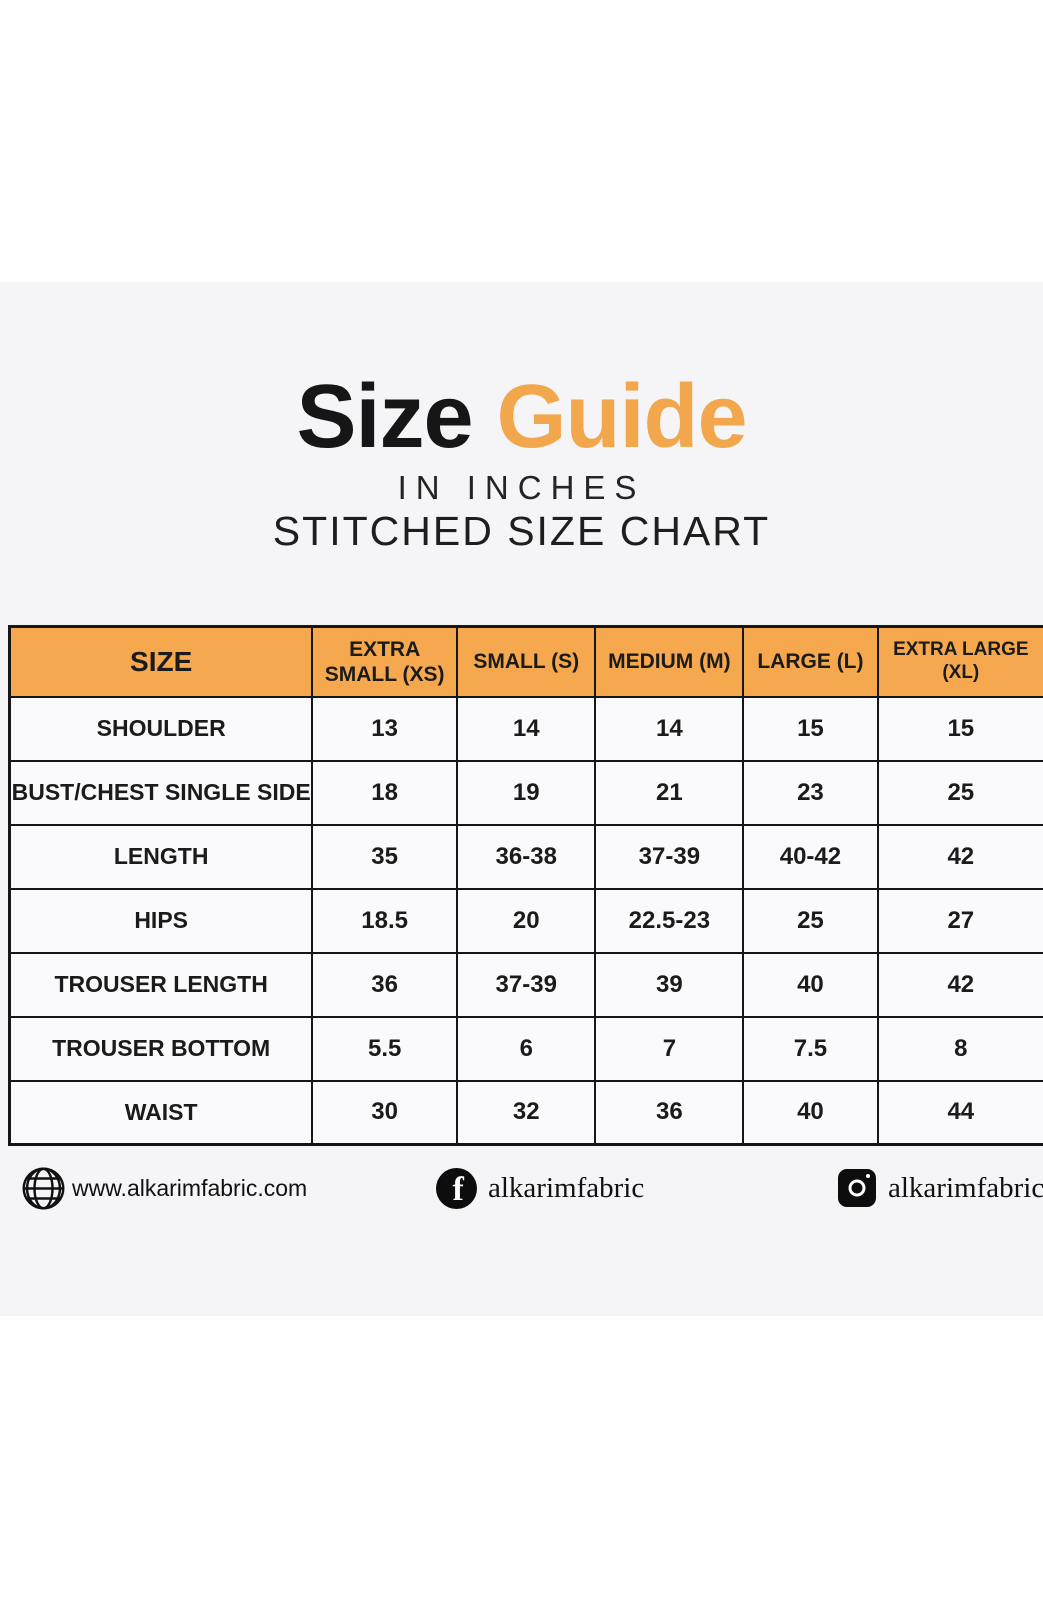 The image size is (1043, 1600). I want to click on column-header-extra-small: EXTRA SMALL (XS), so click(384, 661).